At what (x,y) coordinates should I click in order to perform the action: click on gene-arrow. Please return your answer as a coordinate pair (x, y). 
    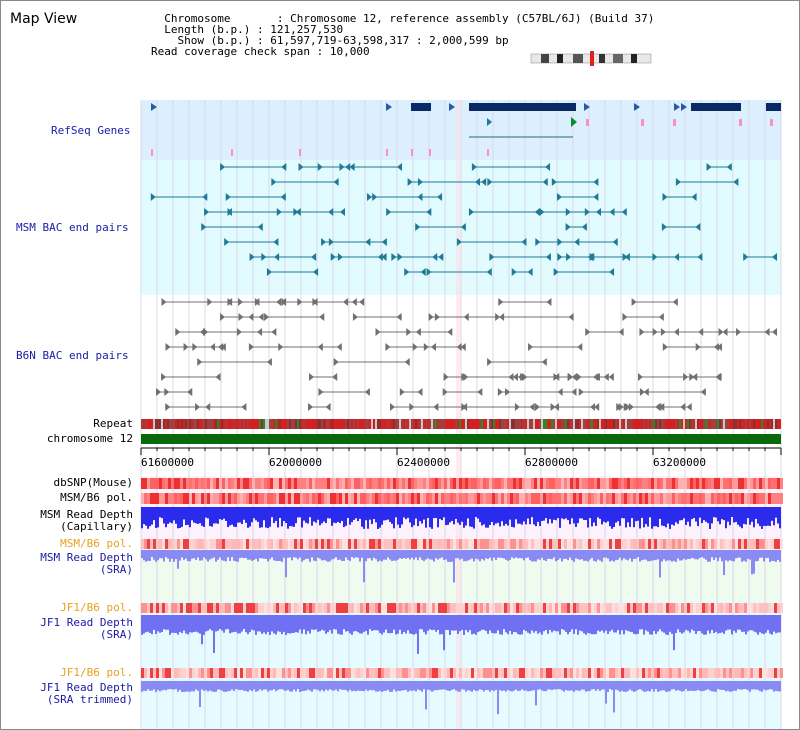
    Looking at the image, I should click on (587, 107).